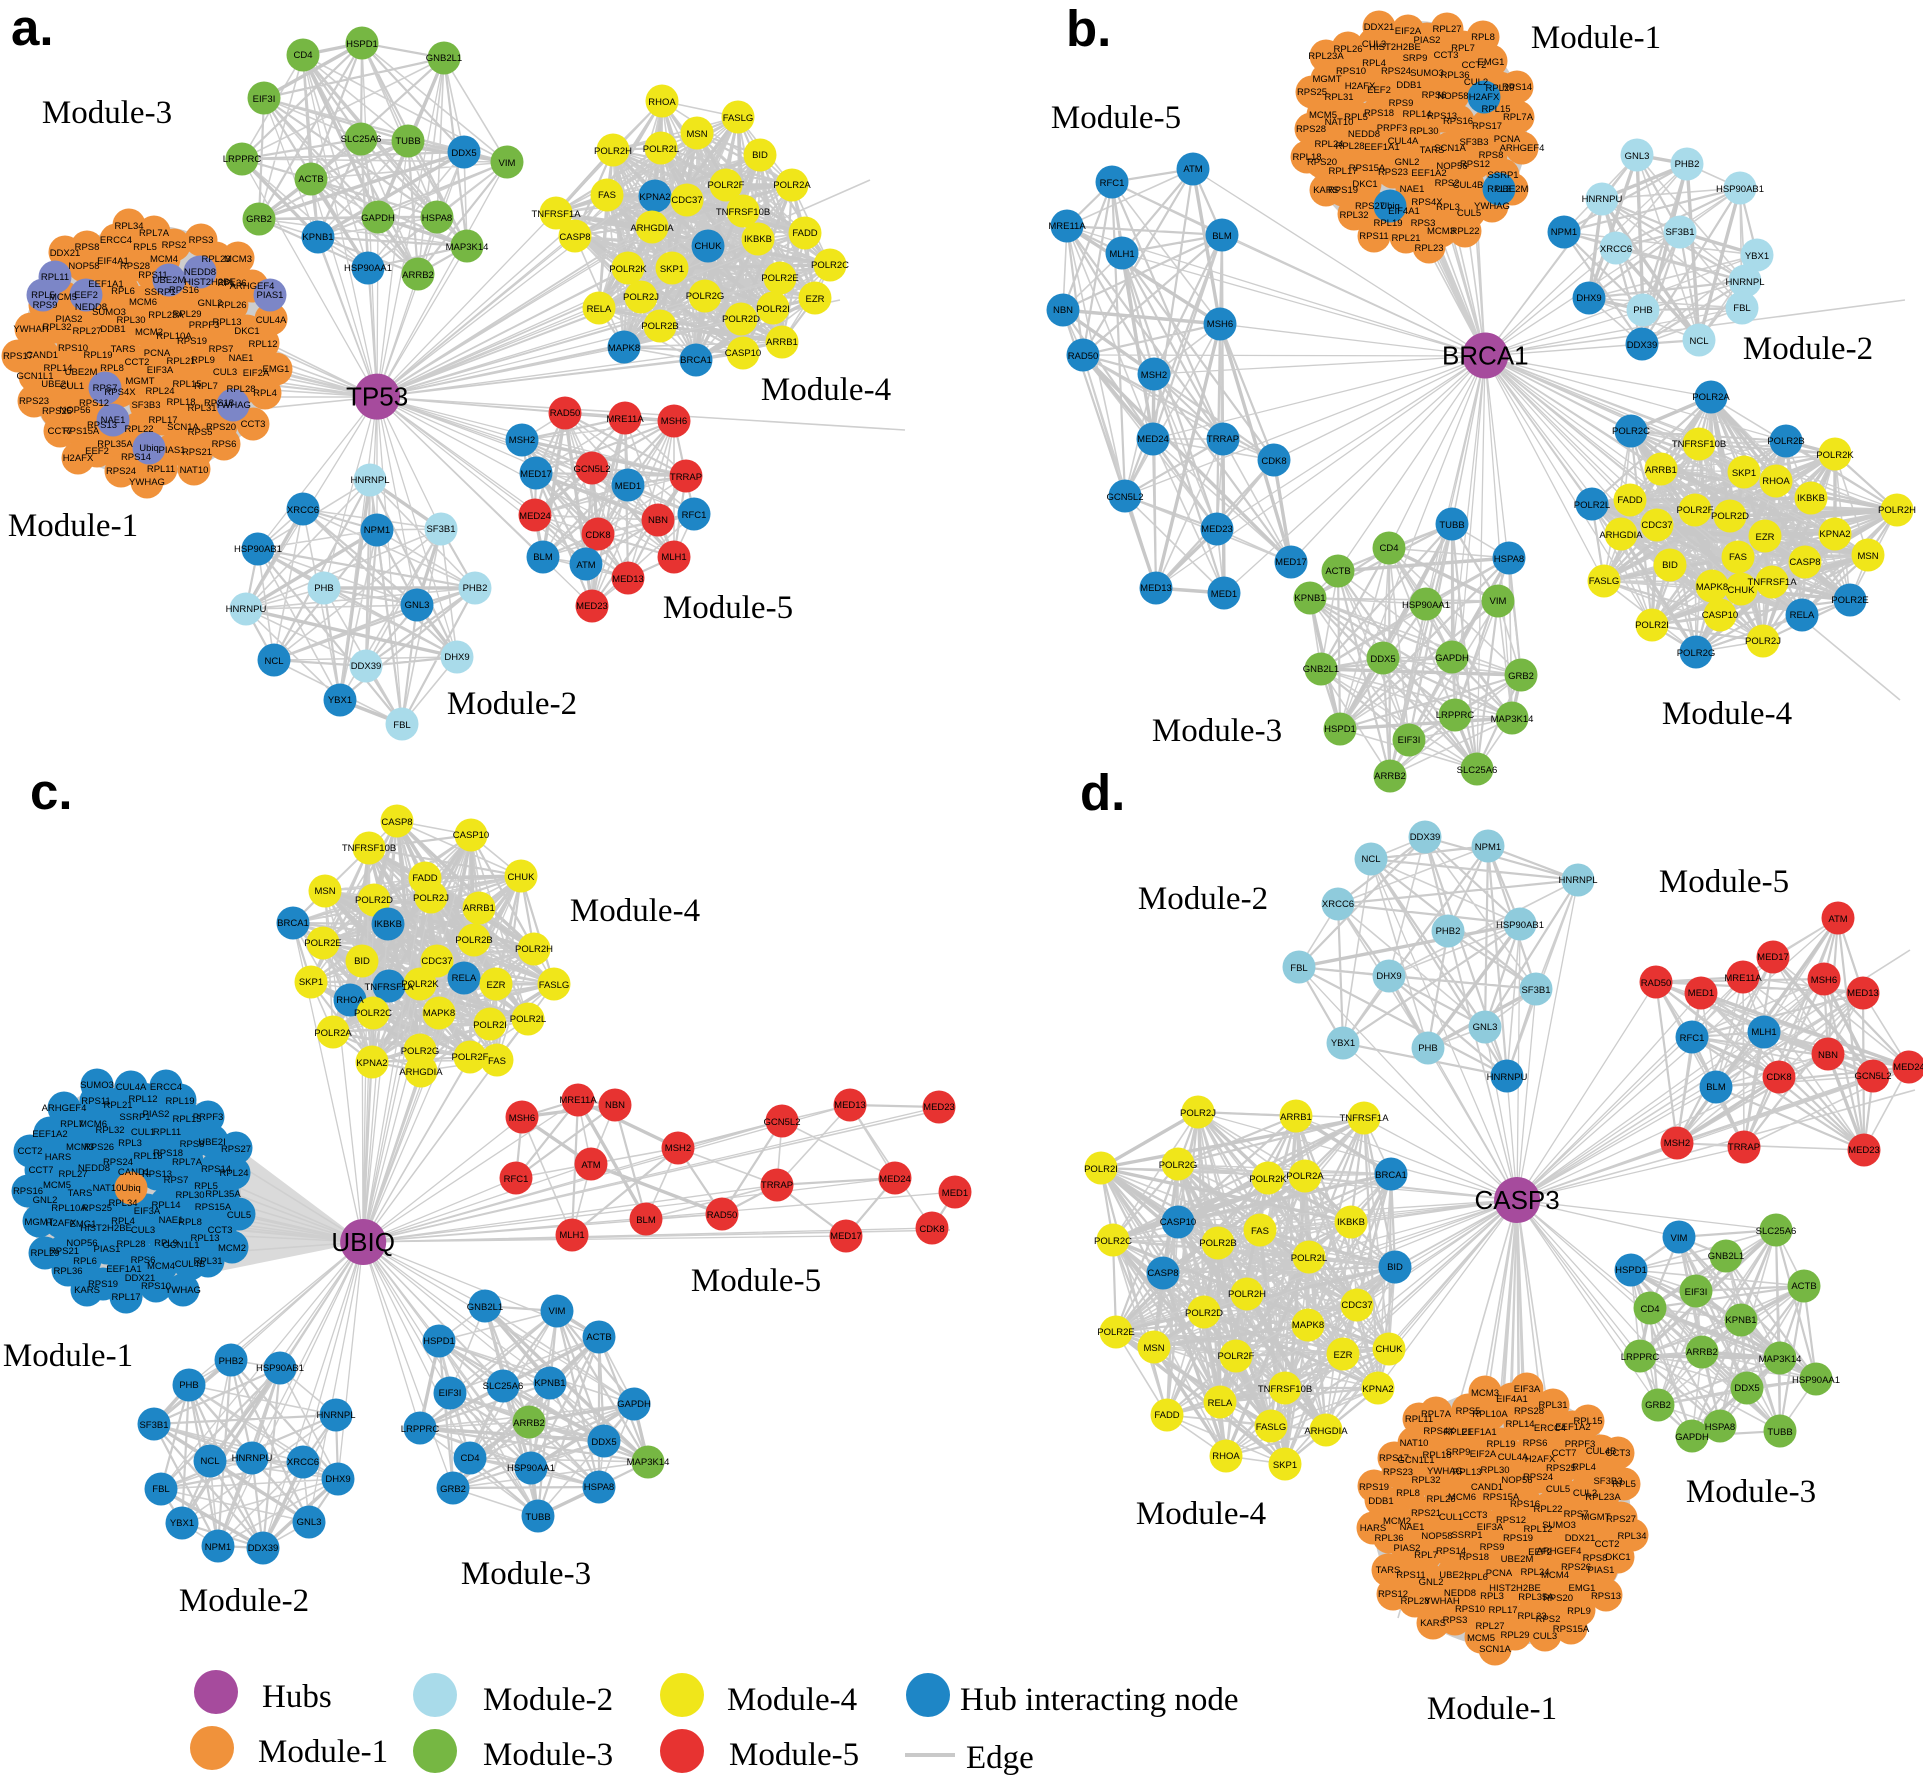  What do you see at coordinates (224, 444) in the screenshot?
I see `svg-text: RPS6` at bounding box center [224, 444].